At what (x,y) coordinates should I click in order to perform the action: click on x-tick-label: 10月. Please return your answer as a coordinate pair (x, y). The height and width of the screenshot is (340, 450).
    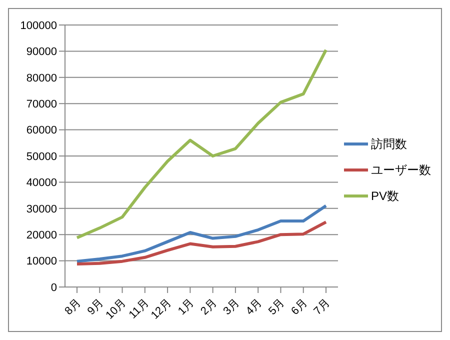
    Looking at the image, I should click on (116, 309).